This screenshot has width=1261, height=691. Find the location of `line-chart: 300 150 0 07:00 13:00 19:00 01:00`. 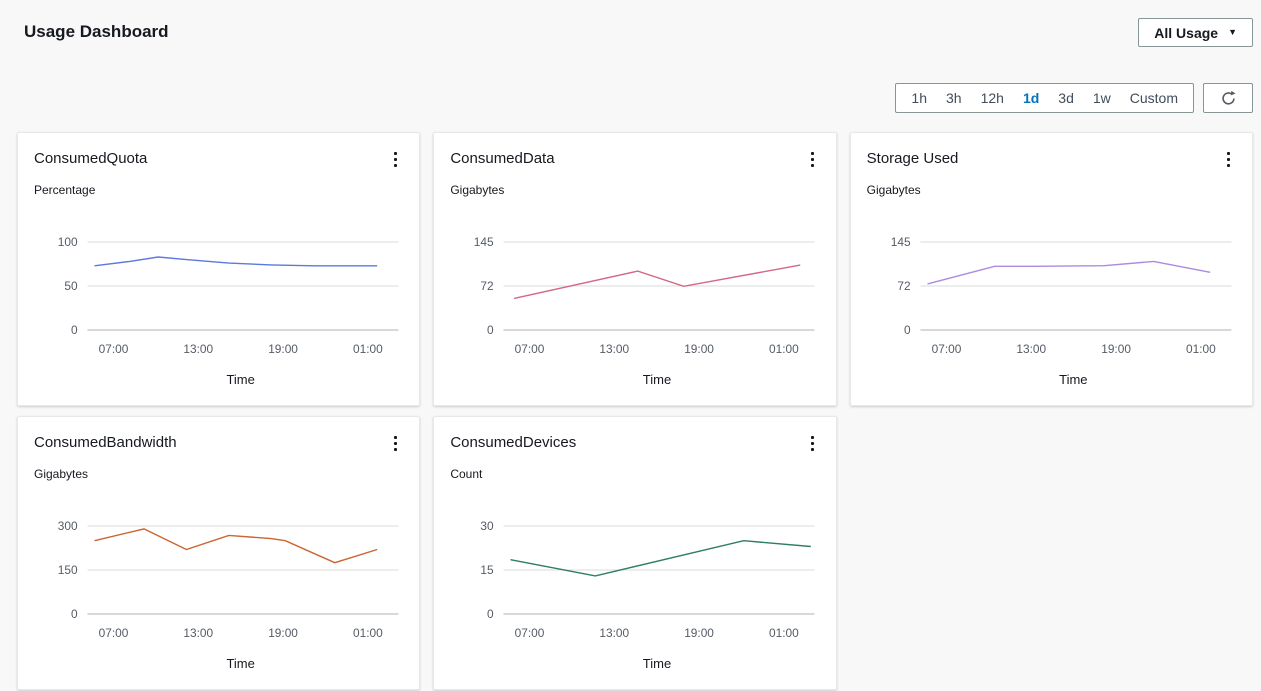

line-chart: 300 150 0 07:00 13:00 19:00 01:00 is located at coordinates (218, 580).